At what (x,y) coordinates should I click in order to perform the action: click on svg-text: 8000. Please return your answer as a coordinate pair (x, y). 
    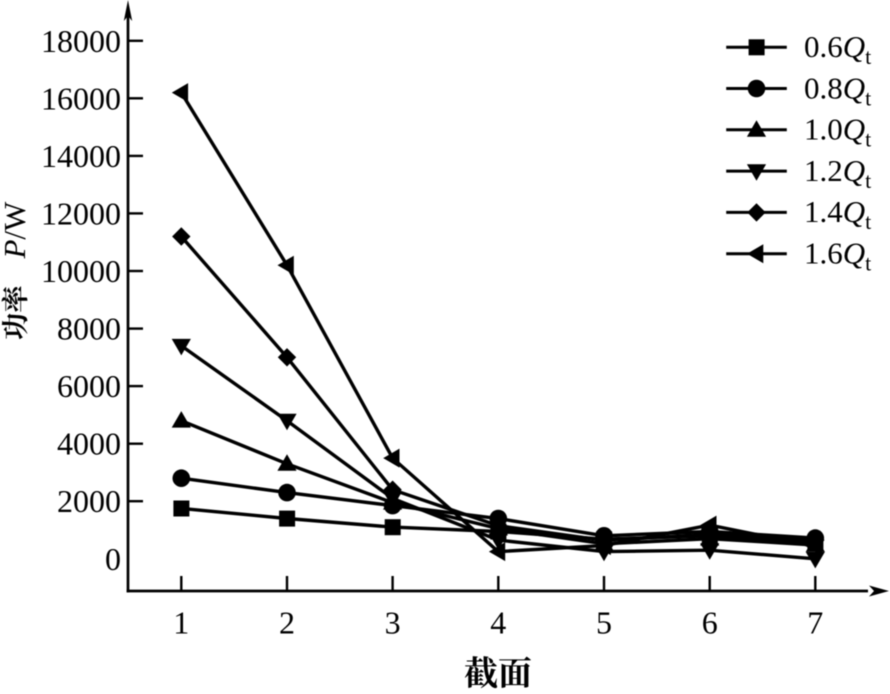
    Looking at the image, I should click on (89, 329).